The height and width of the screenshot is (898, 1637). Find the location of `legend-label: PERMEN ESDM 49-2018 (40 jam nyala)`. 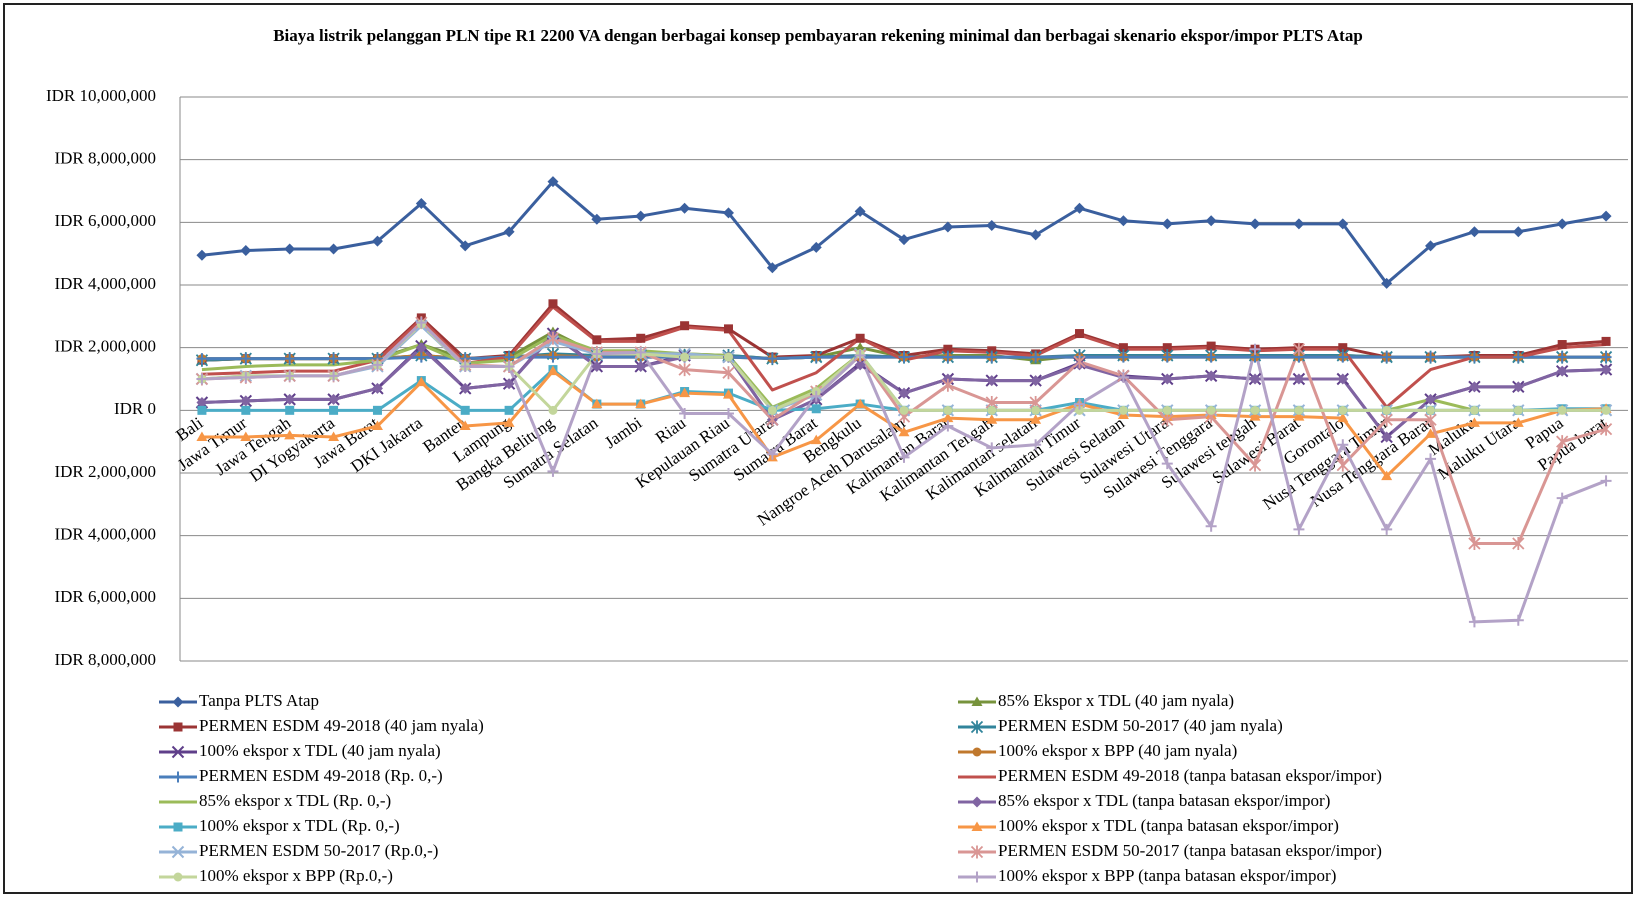

legend-label: PERMEN ESDM 49-2018 (40 jam nyala) is located at coordinates (341, 725).